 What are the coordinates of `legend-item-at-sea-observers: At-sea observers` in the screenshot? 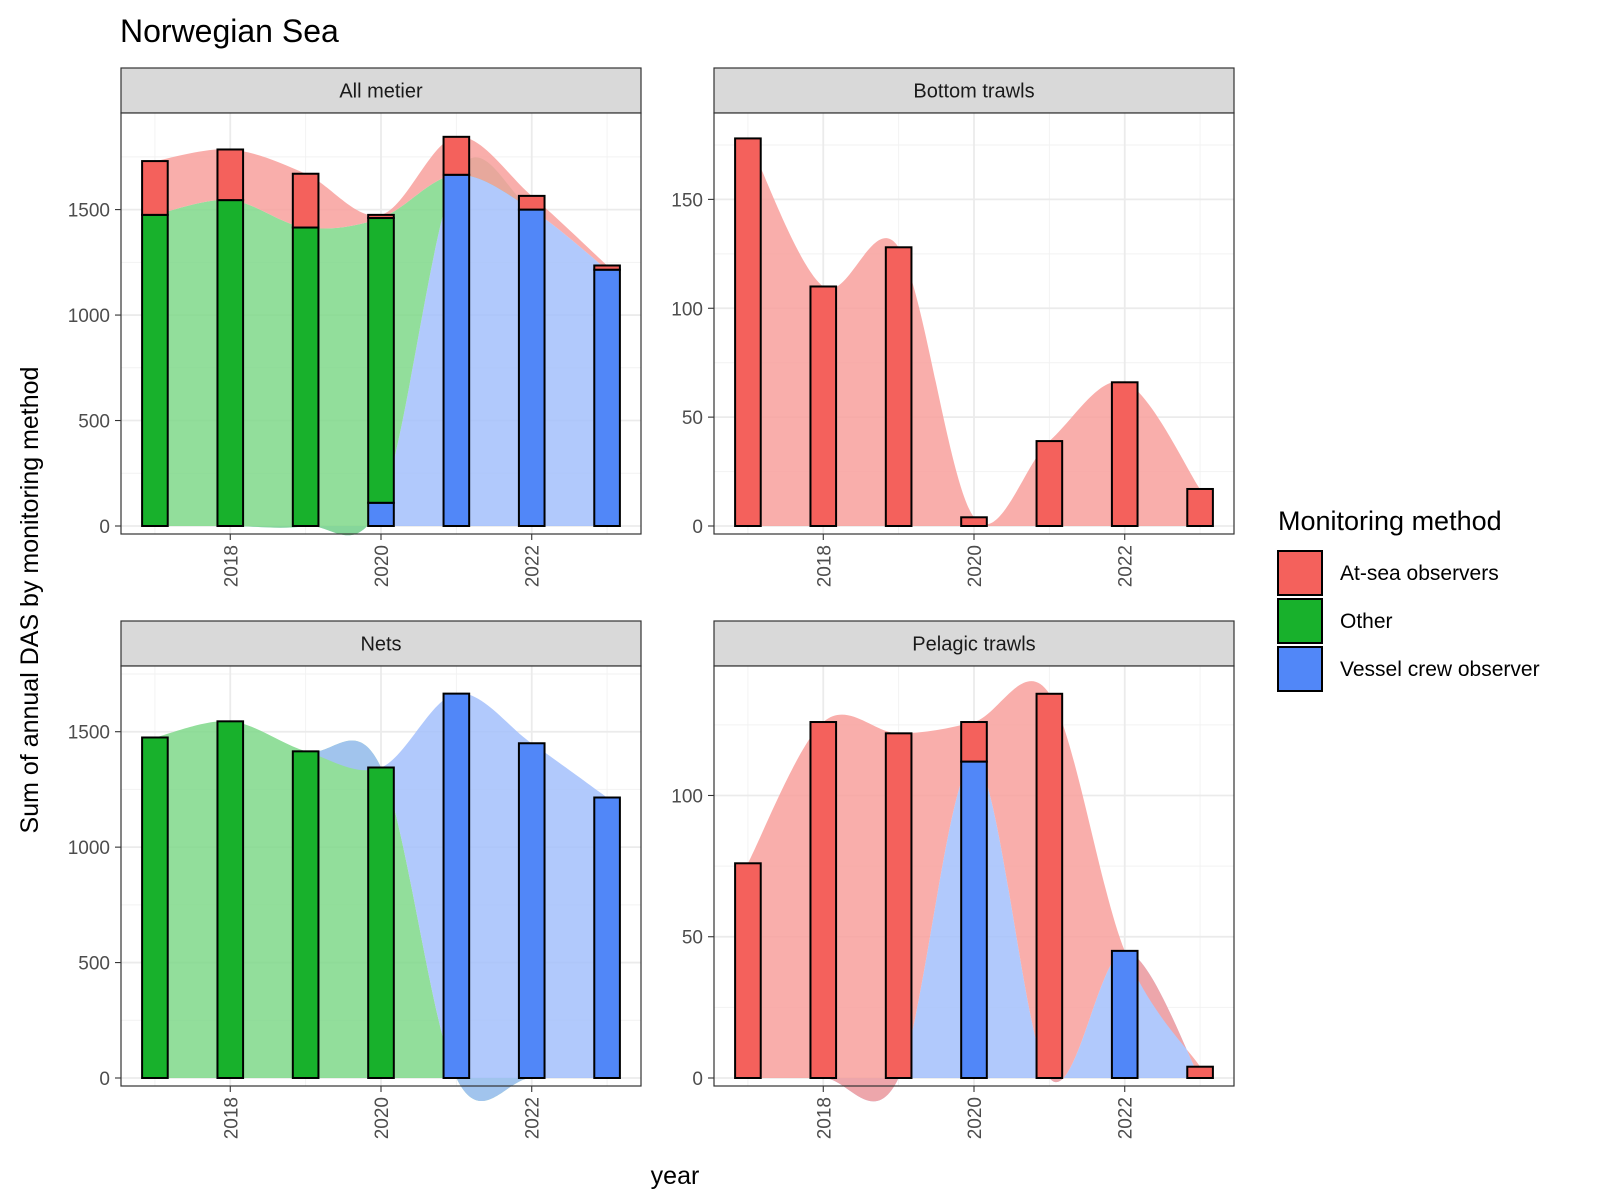 It's located at (1388, 573).